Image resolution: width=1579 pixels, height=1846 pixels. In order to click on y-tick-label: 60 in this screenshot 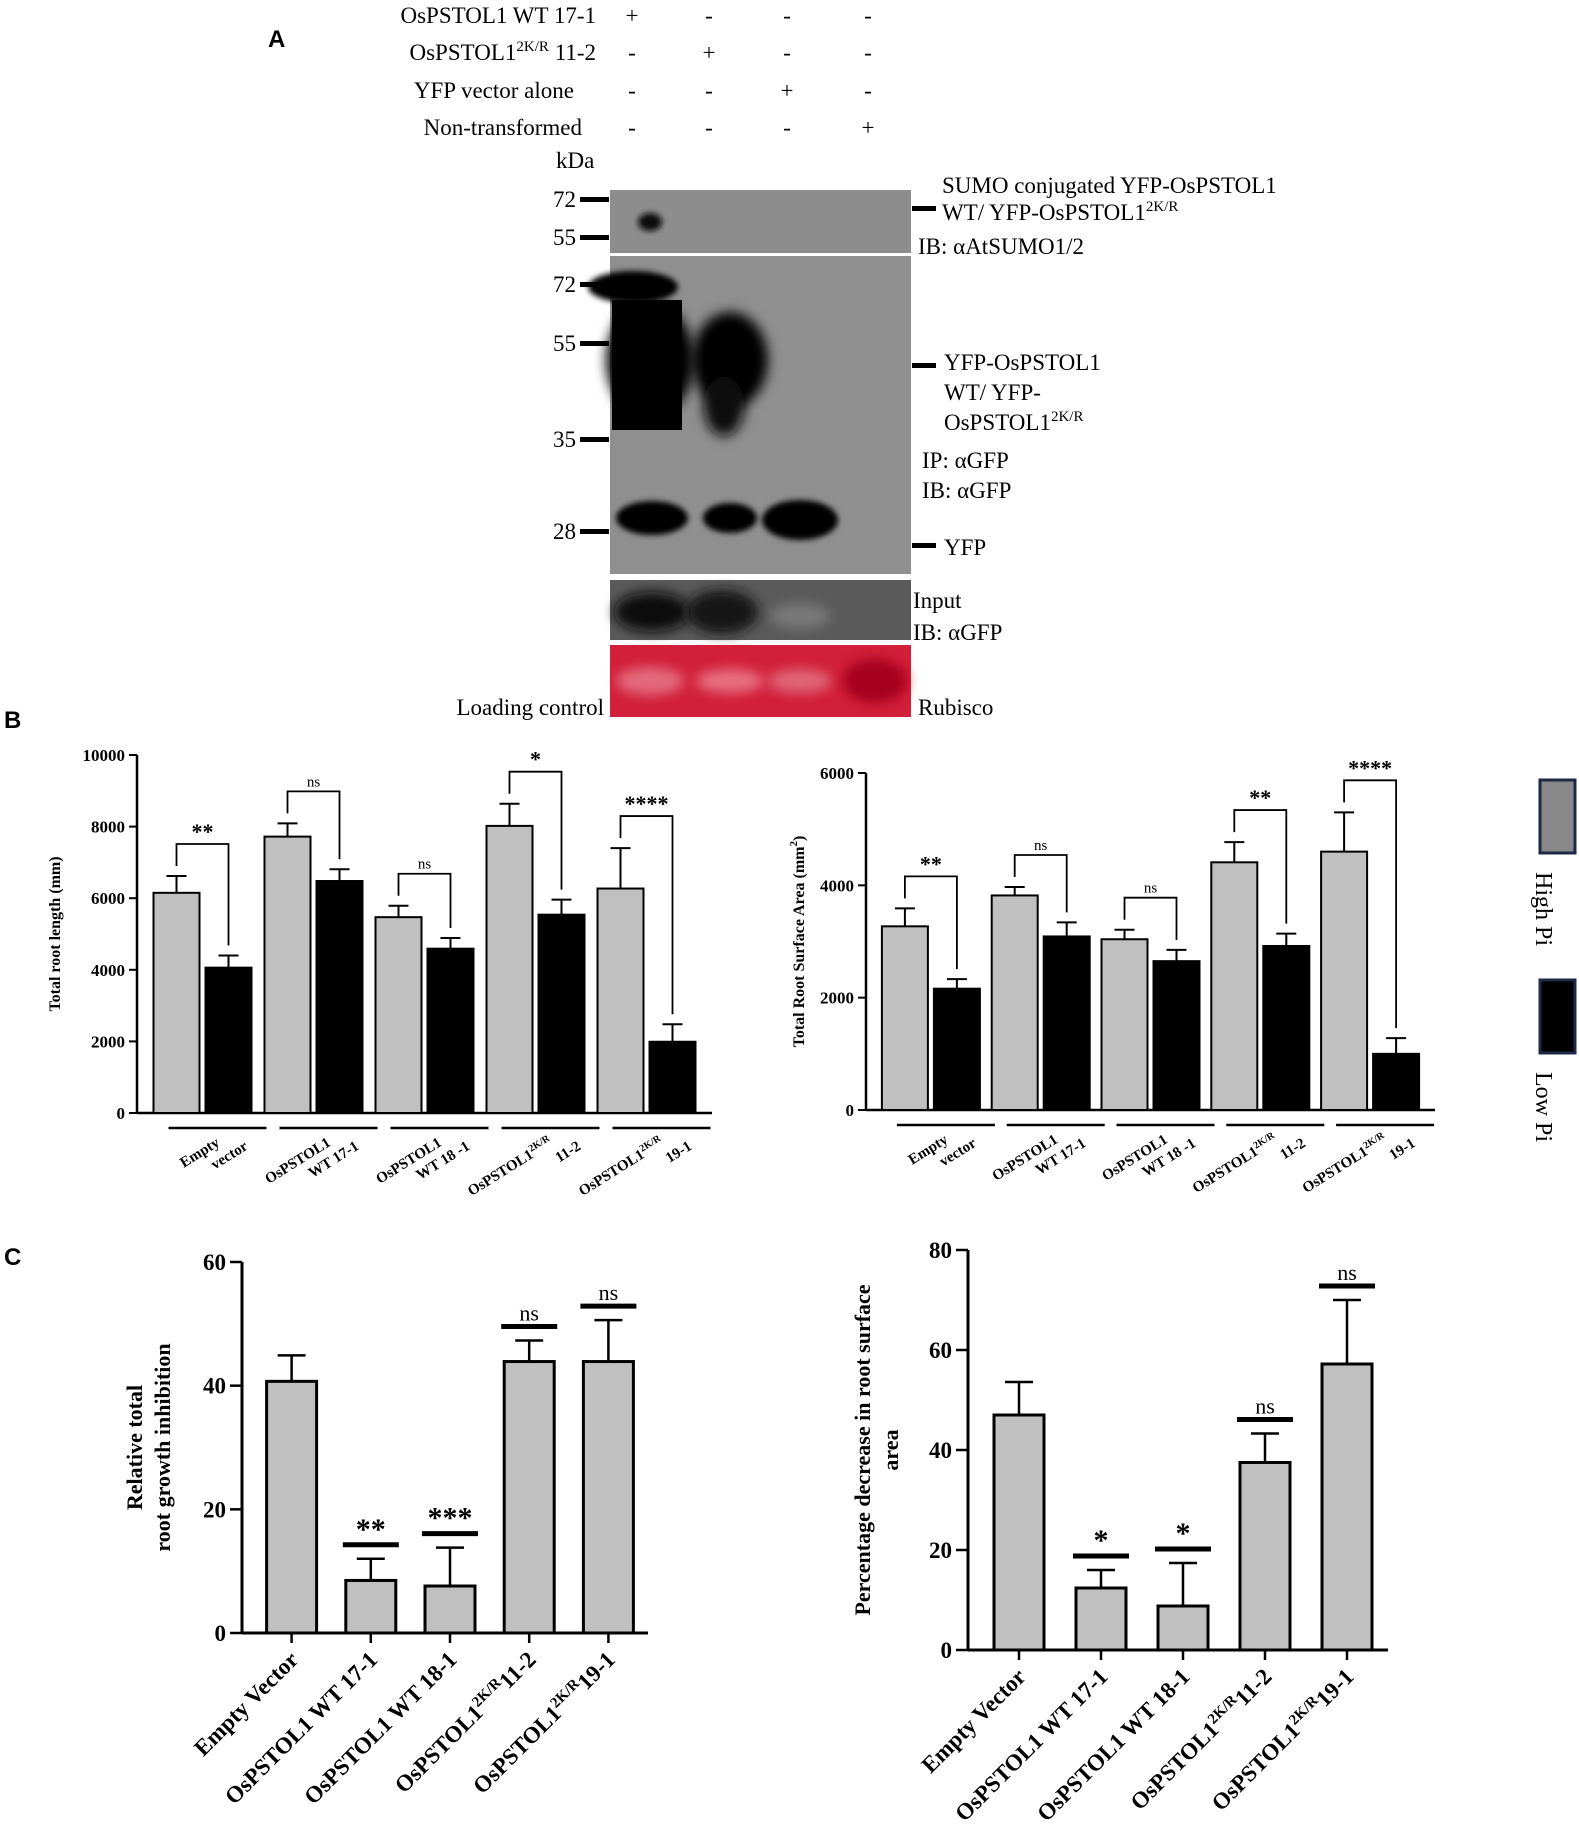, I will do `click(214, 1262)`.